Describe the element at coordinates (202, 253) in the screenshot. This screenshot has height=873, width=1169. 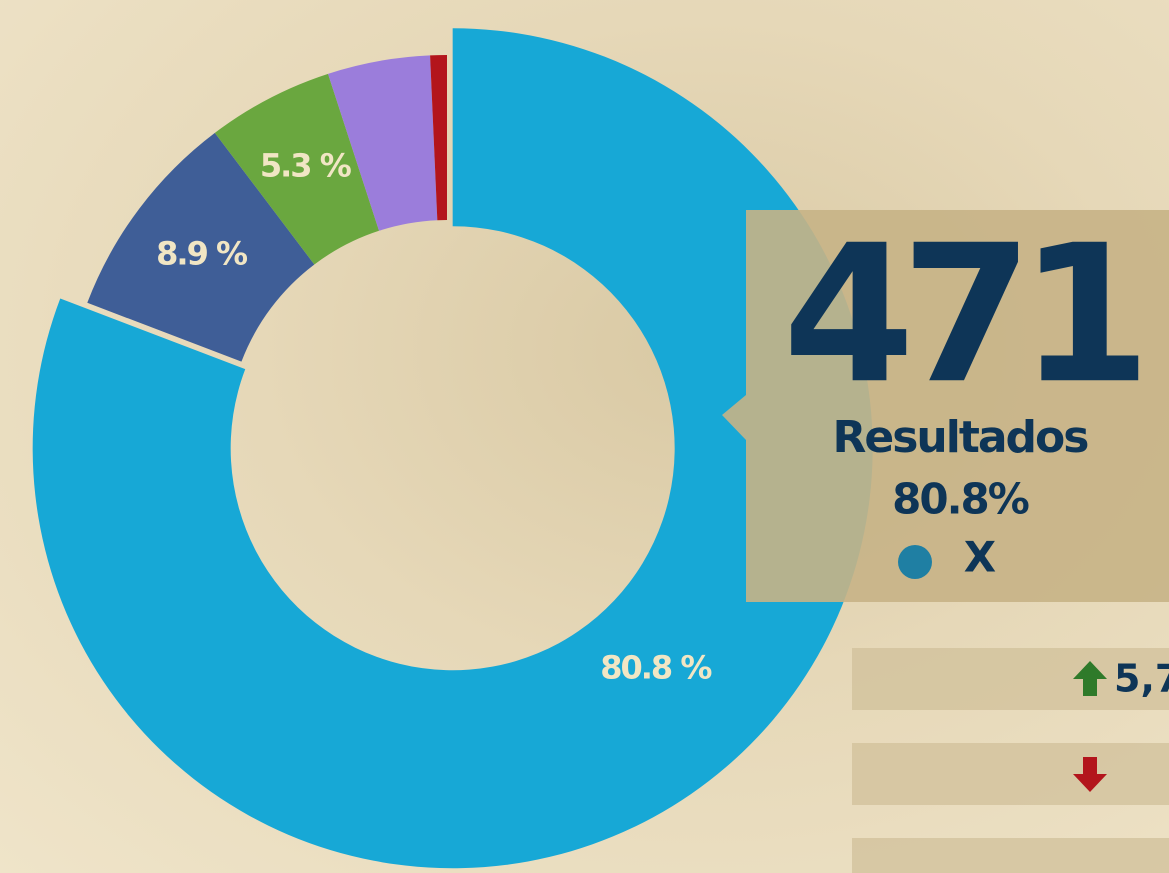
I see `data-label: 8.9 %` at that location.